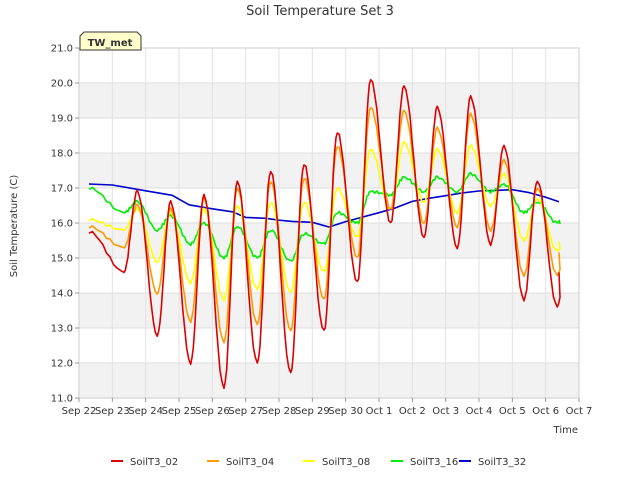 Image resolution: width=640 pixels, height=480 pixels. What do you see at coordinates (320, 11) in the screenshot?
I see `chart-title: Soil Temperature Set 3` at bounding box center [320, 11].